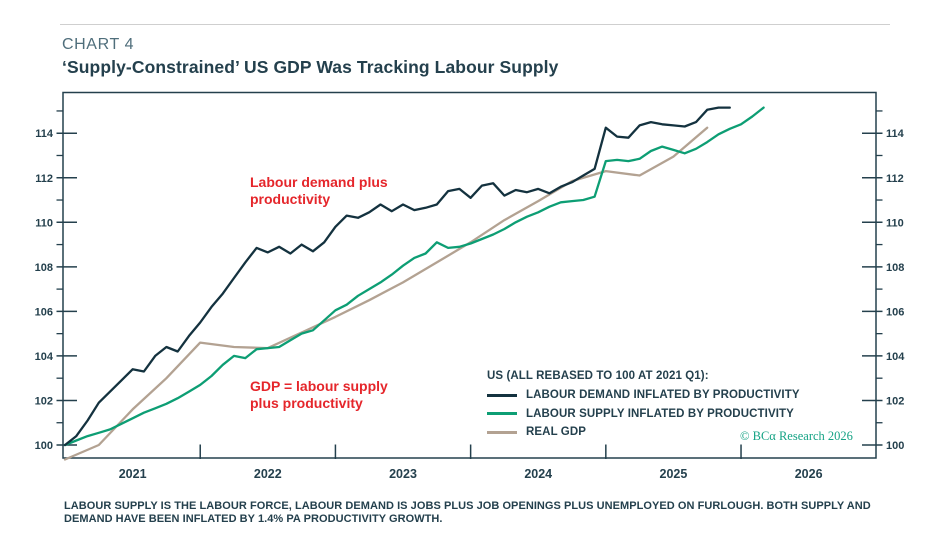 This screenshot has height=537, width=951. What do you see at coordinates (895, 134) in the screenshot?
I see `y-axis-label-right: 114` at bounding box center [895, 134].